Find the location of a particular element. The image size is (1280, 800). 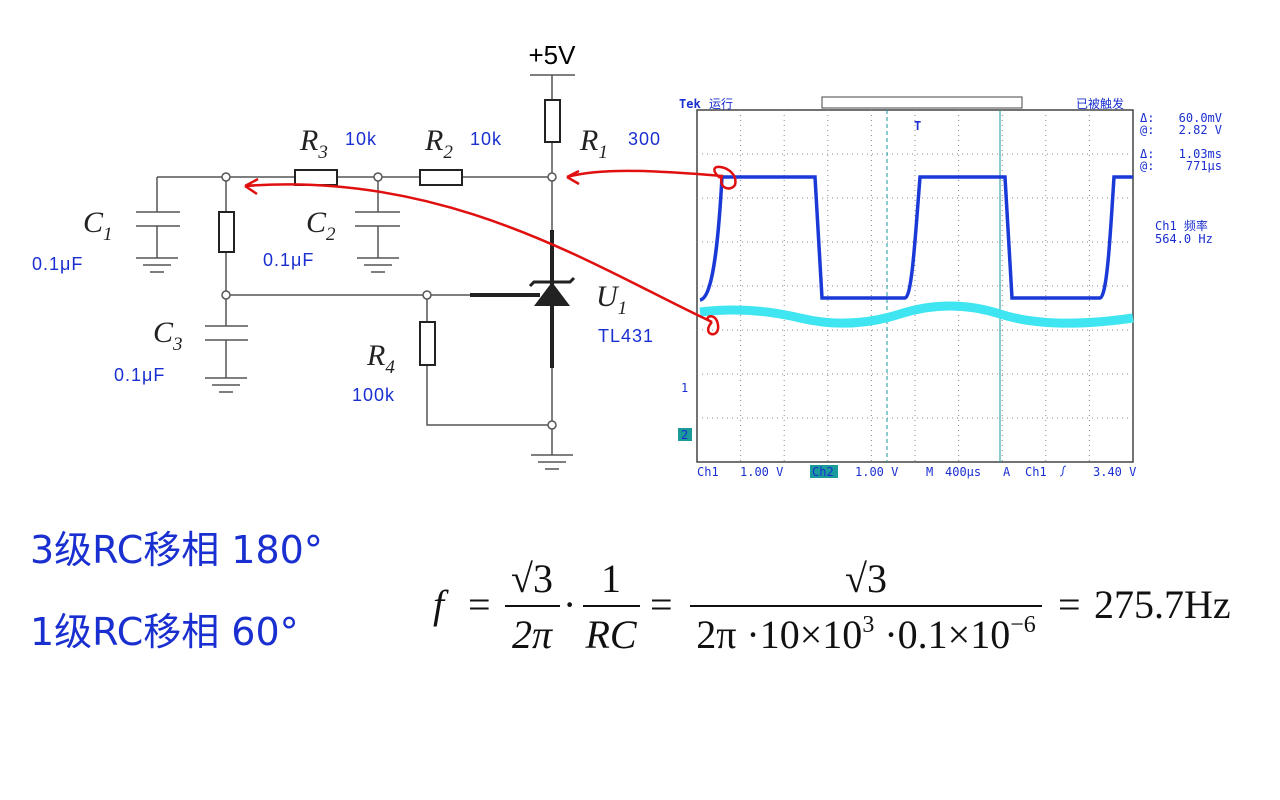

component-label: C1 is located at coordinates (98, 225).